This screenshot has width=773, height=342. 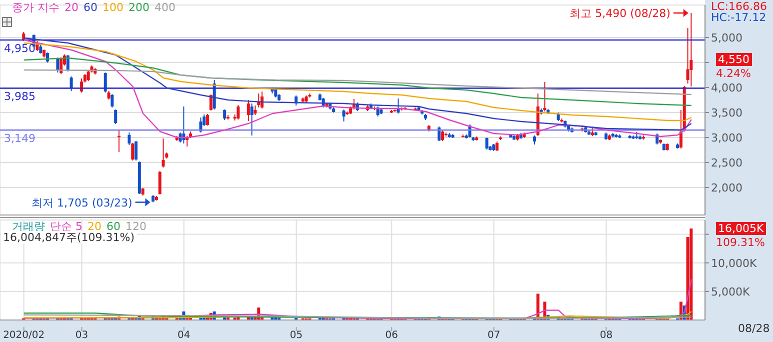 What do you see at coordinates (81, 203) in the screenshot?
I see `annotation: 최저 1,705 (03/23)` at bounding box center [81, 203].